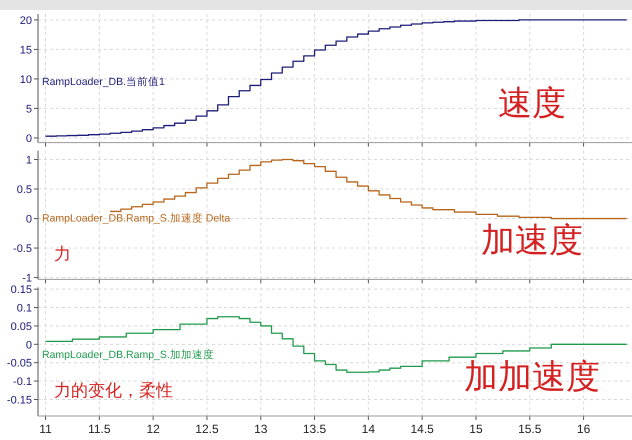 The image size is (632, 440). I want to click on y-tick-label: 0.5, so click(24, 190).